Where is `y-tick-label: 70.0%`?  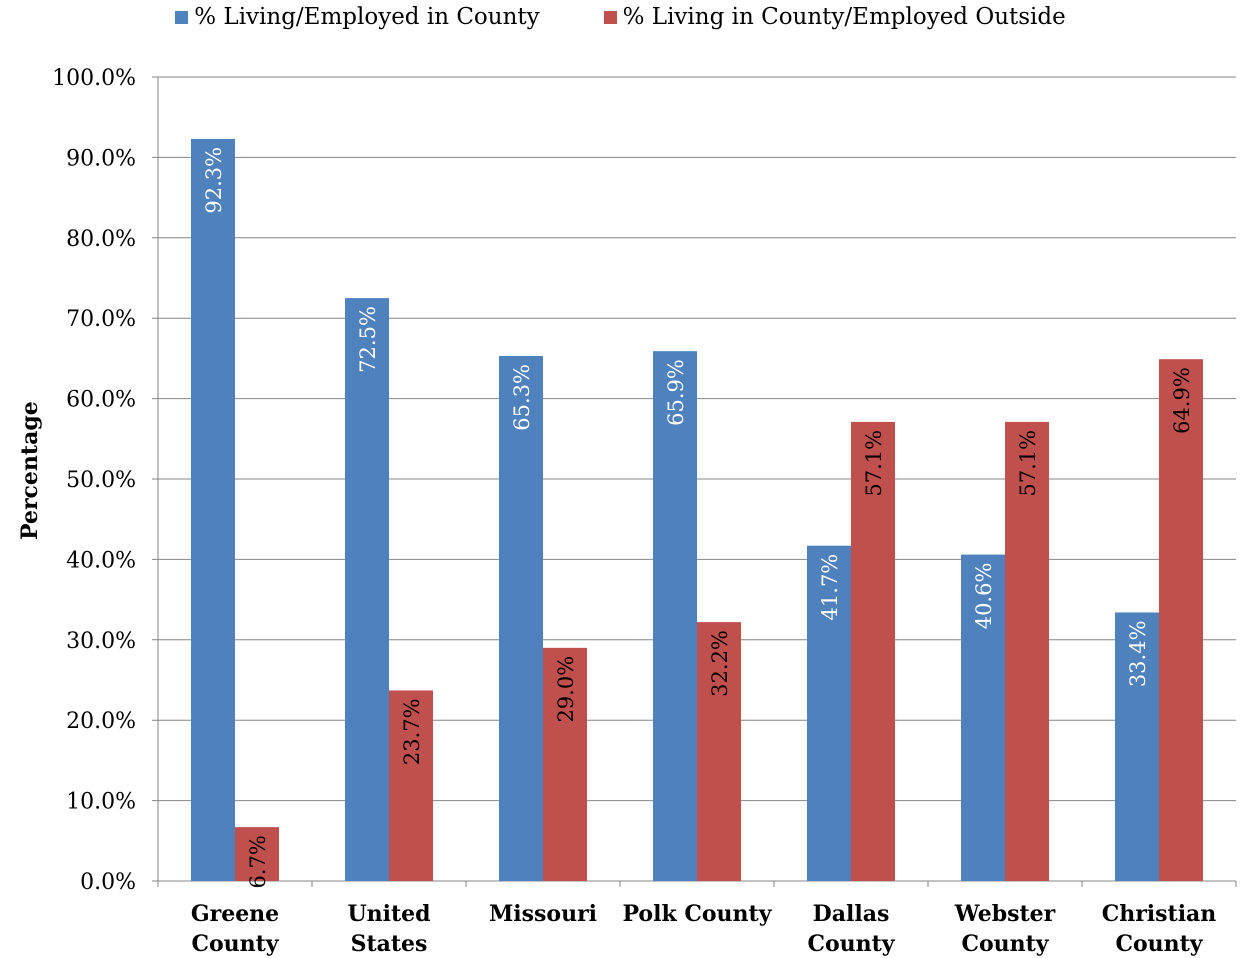 y-tick-label: 70.0% is located at coordinates (101, 319).